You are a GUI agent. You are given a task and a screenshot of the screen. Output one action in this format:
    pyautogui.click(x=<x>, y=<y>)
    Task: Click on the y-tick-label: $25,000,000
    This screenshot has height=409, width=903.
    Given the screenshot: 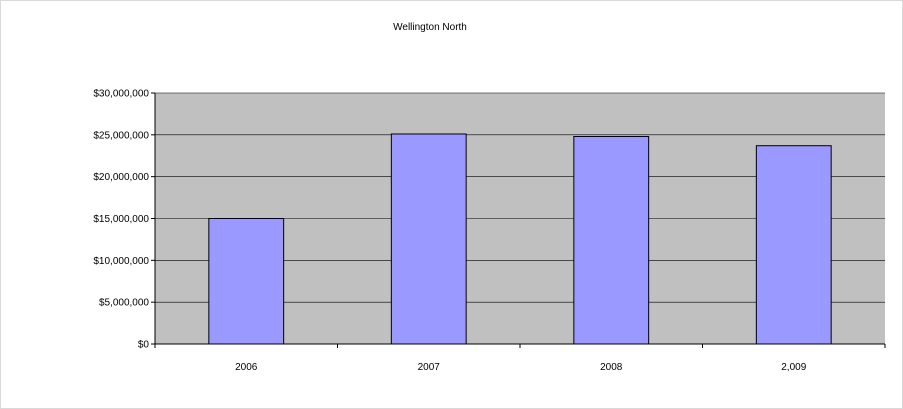 What is the action you would take?
    pyautogui.click(x=121, y=135)
    